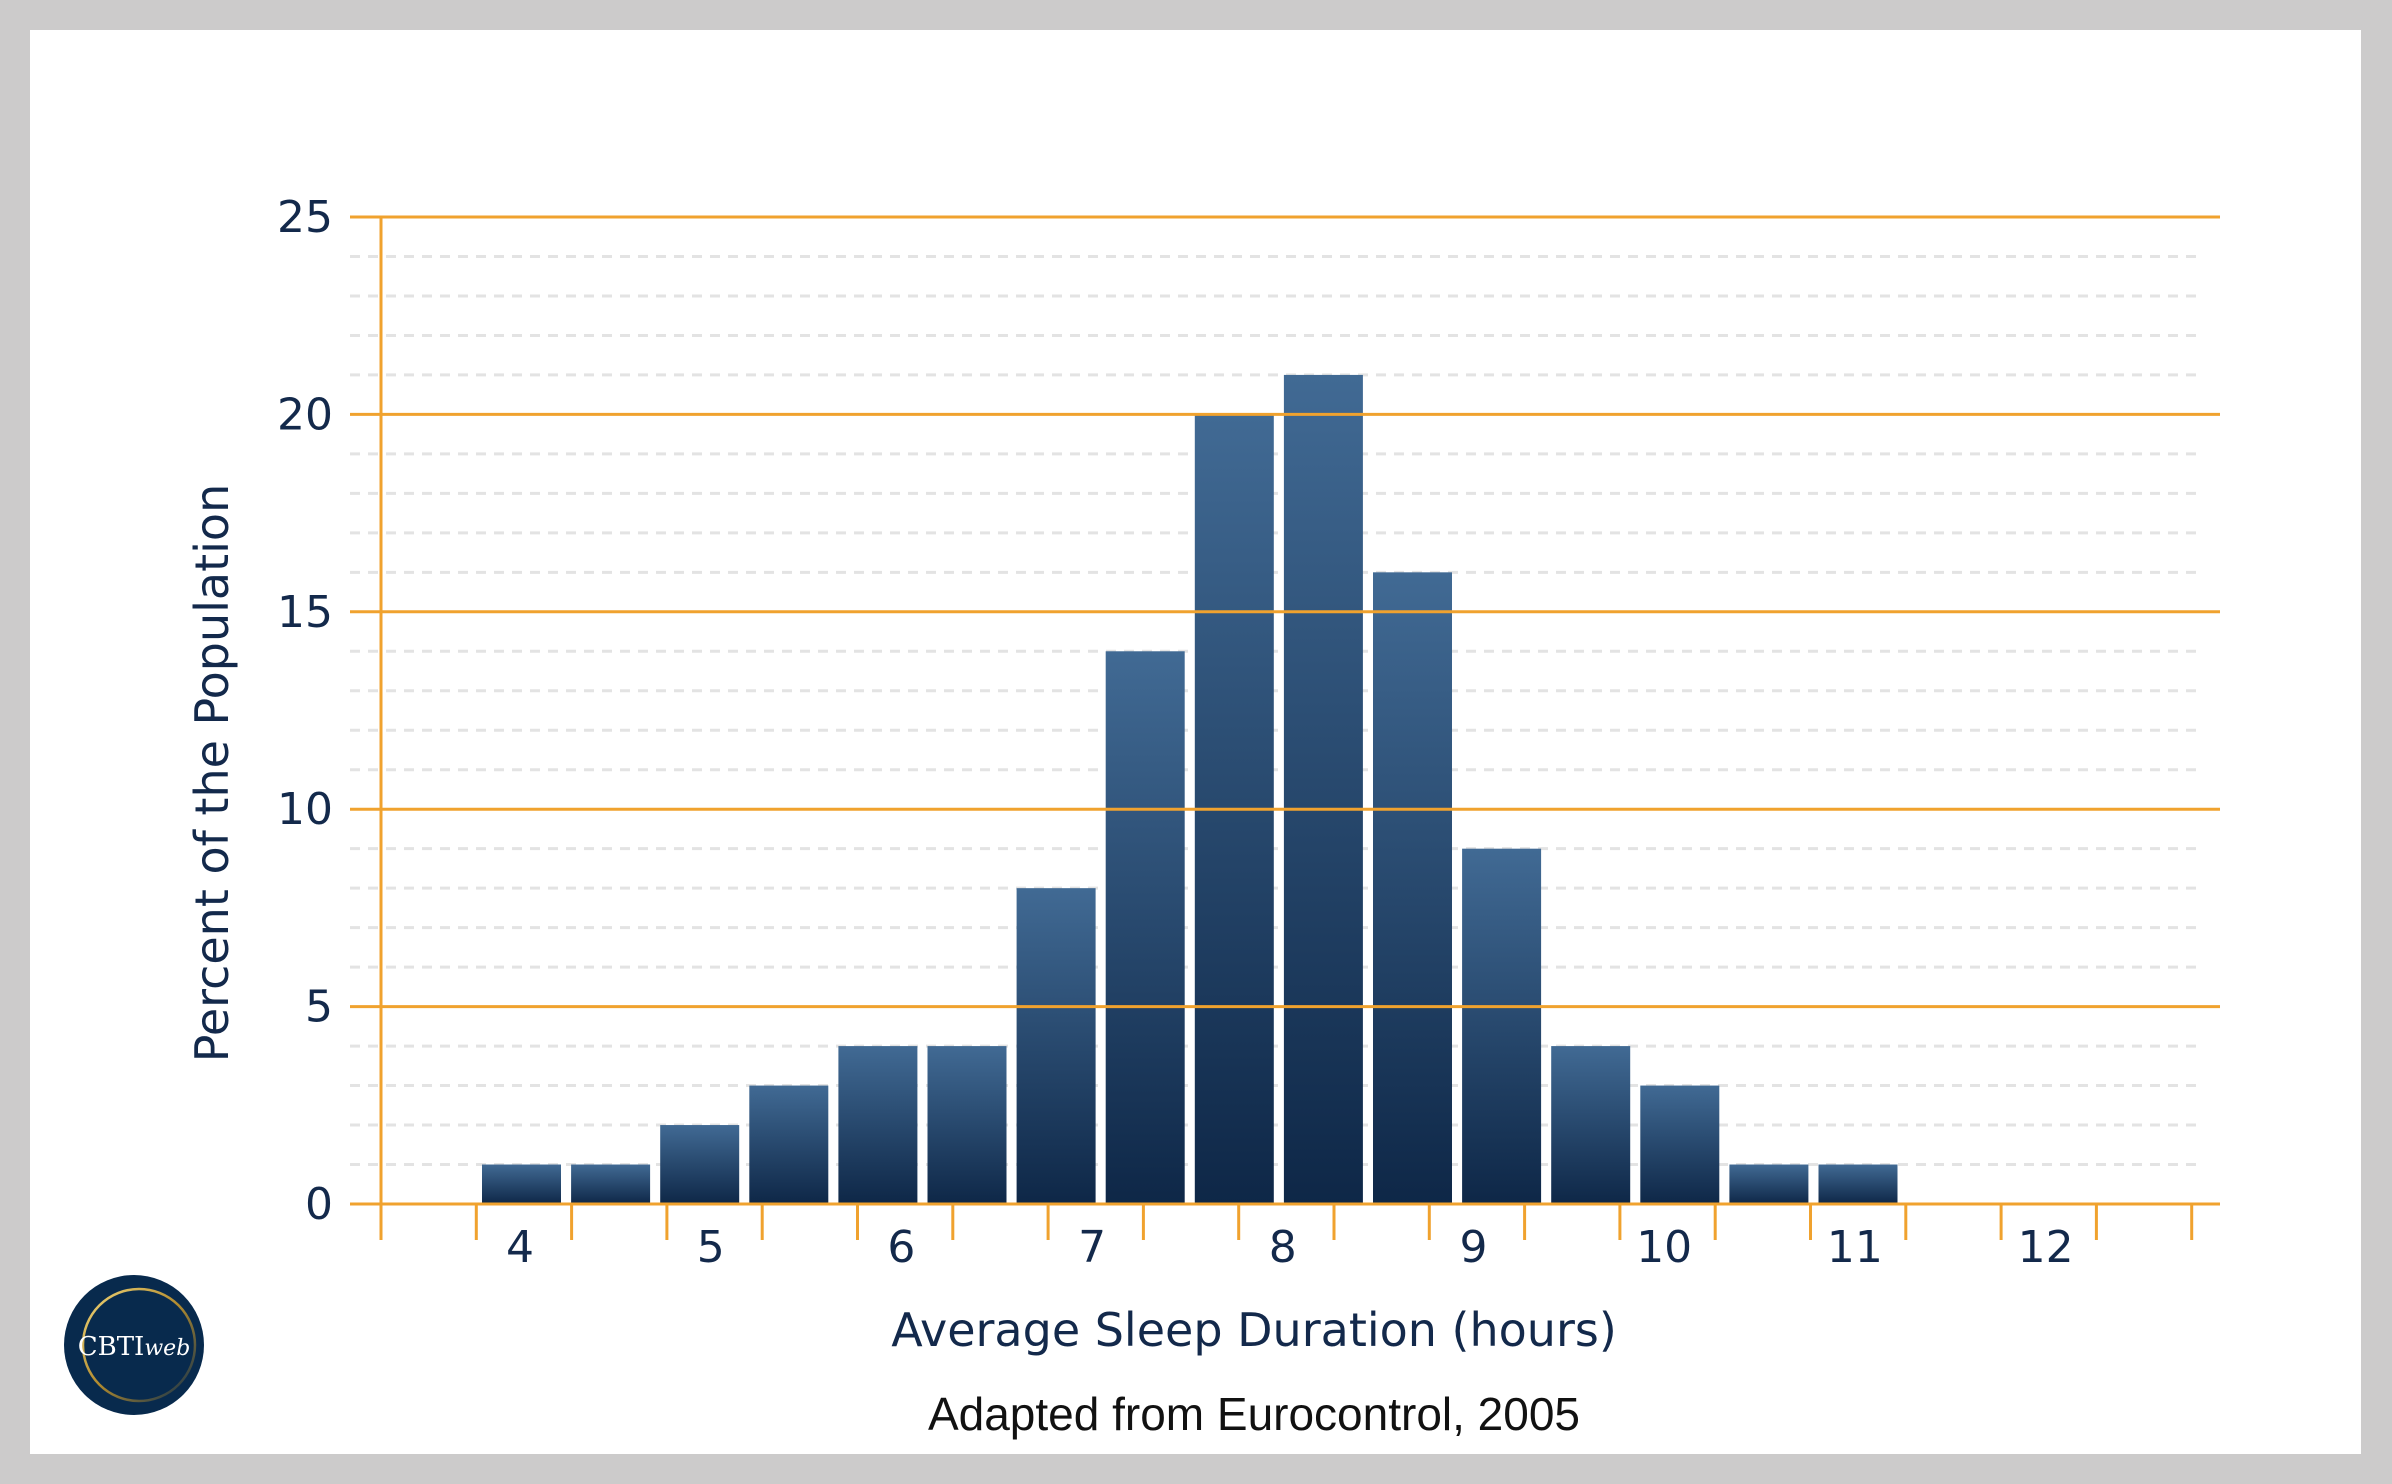  What do you see at coordinates (1664, 1247) in the screenshot?
I see `x-tick-label: 10` at bounding box center [1664, 1247].